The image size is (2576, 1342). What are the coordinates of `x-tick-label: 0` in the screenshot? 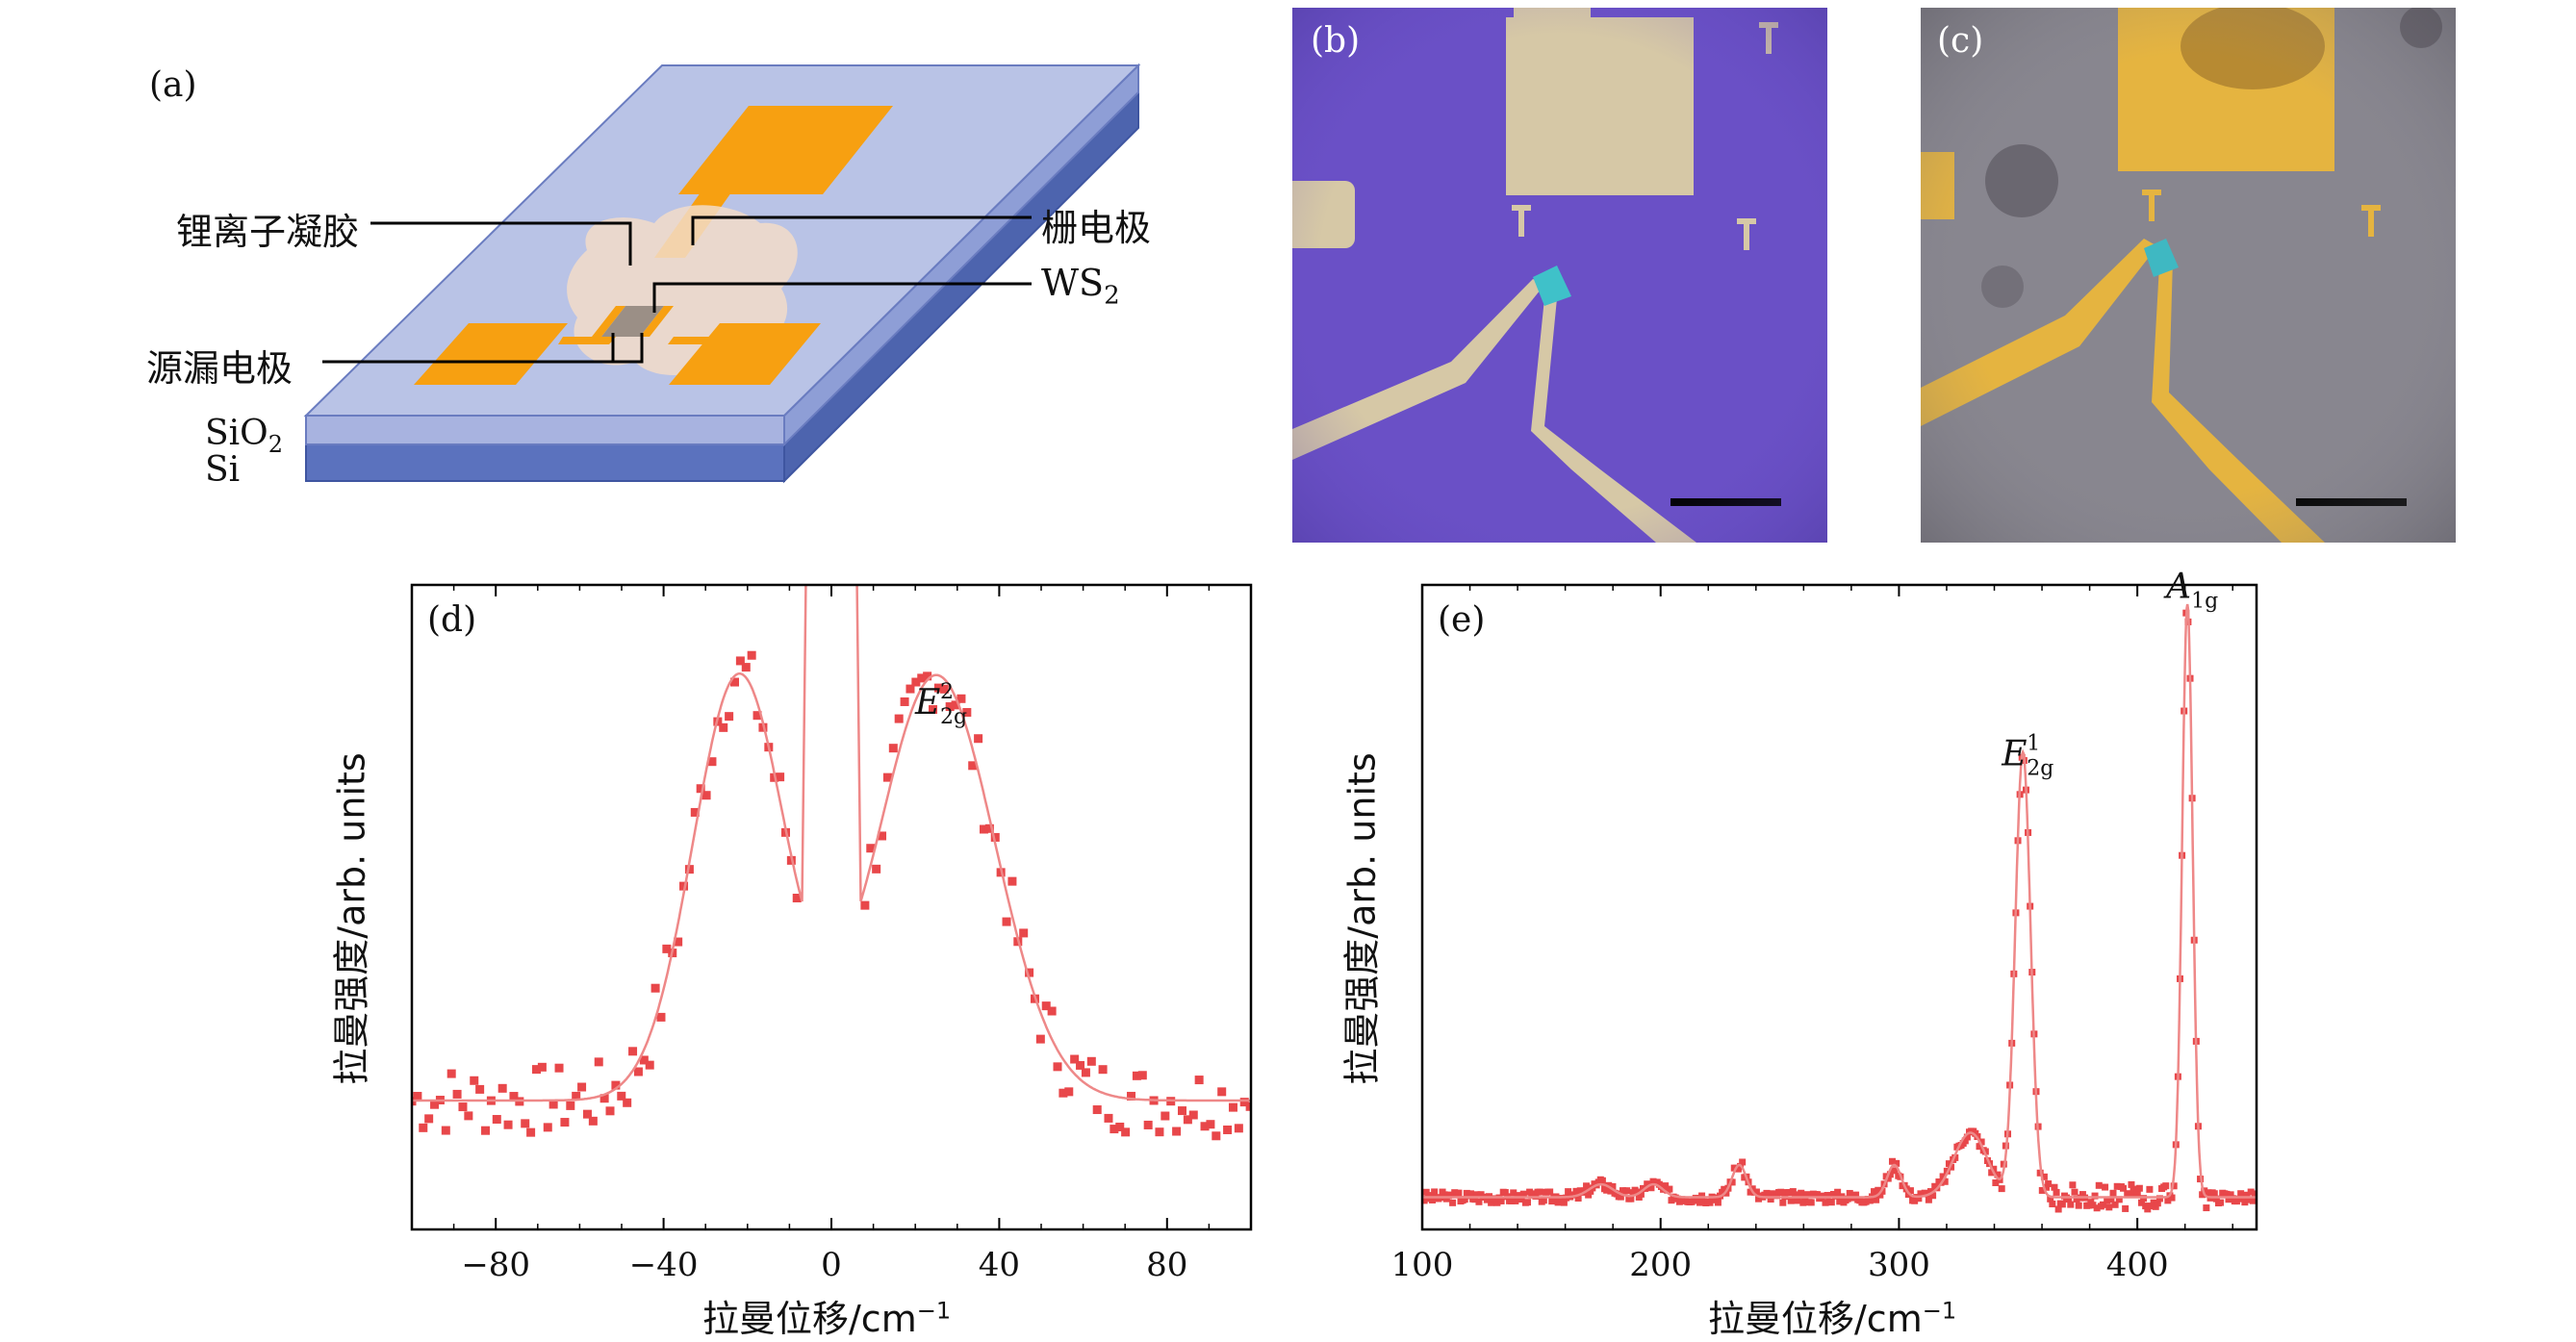 It's located at (831, 1265).